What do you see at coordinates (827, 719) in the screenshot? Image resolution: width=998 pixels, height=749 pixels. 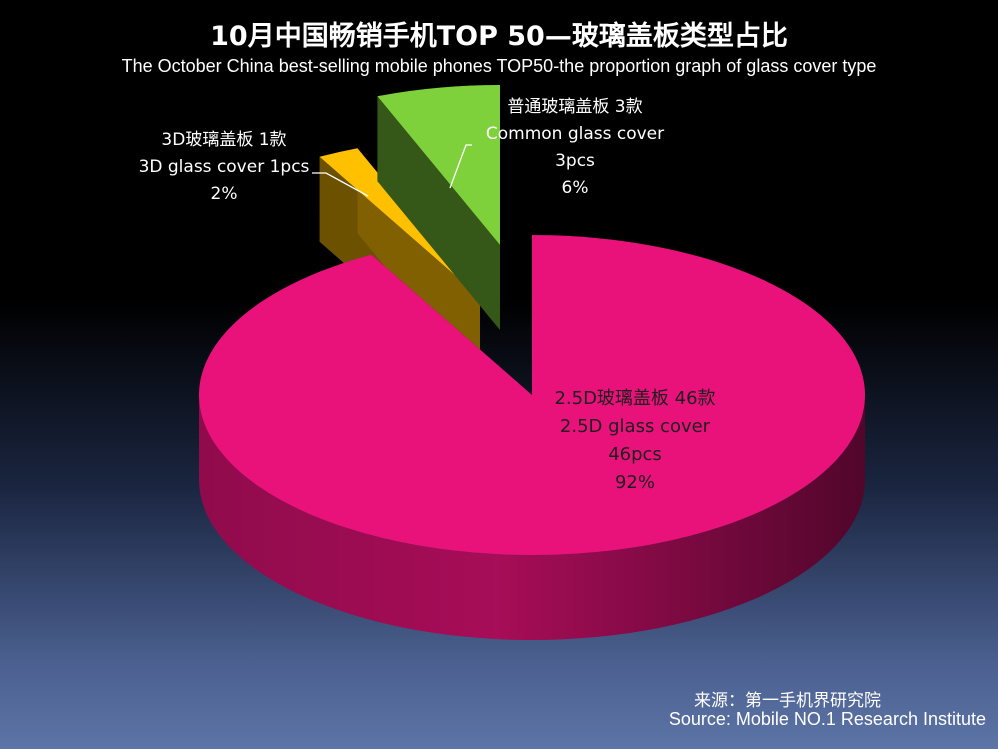 I see `source-en: Source: Mobile NO.1 Research Institute` at bounding box center [827, 719].